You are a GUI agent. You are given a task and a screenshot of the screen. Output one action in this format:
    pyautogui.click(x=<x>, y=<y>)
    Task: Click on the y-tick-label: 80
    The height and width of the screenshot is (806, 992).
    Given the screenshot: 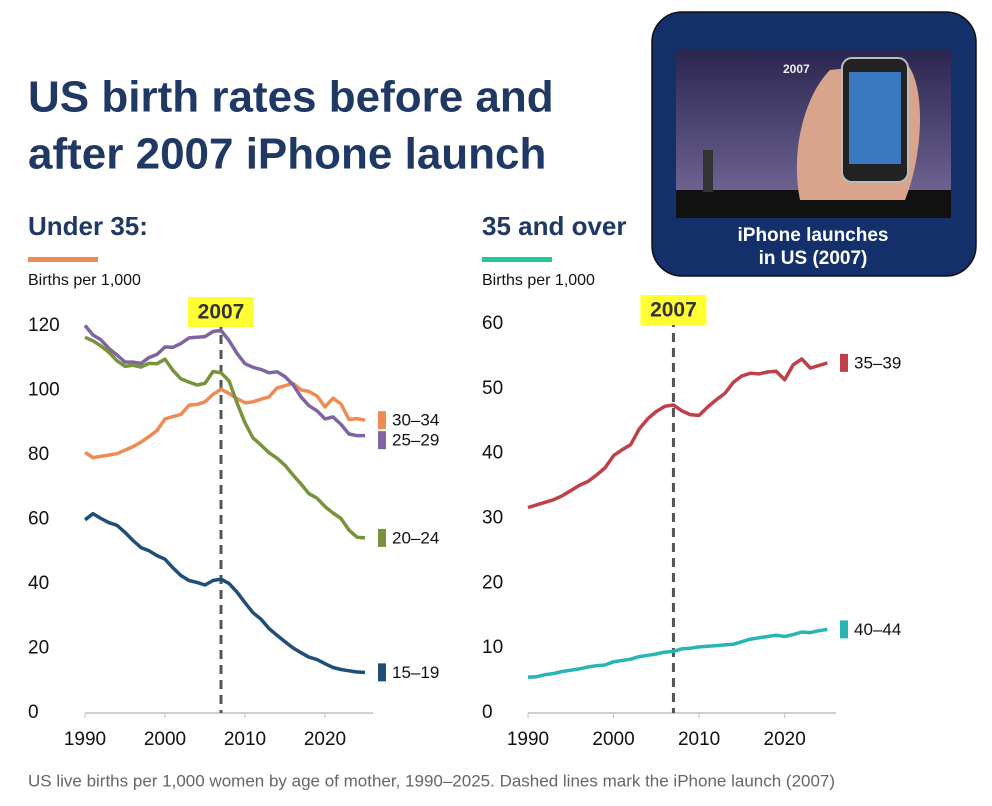 What is the action you would take?
    pyautogui.click(x=38, y=454)
    